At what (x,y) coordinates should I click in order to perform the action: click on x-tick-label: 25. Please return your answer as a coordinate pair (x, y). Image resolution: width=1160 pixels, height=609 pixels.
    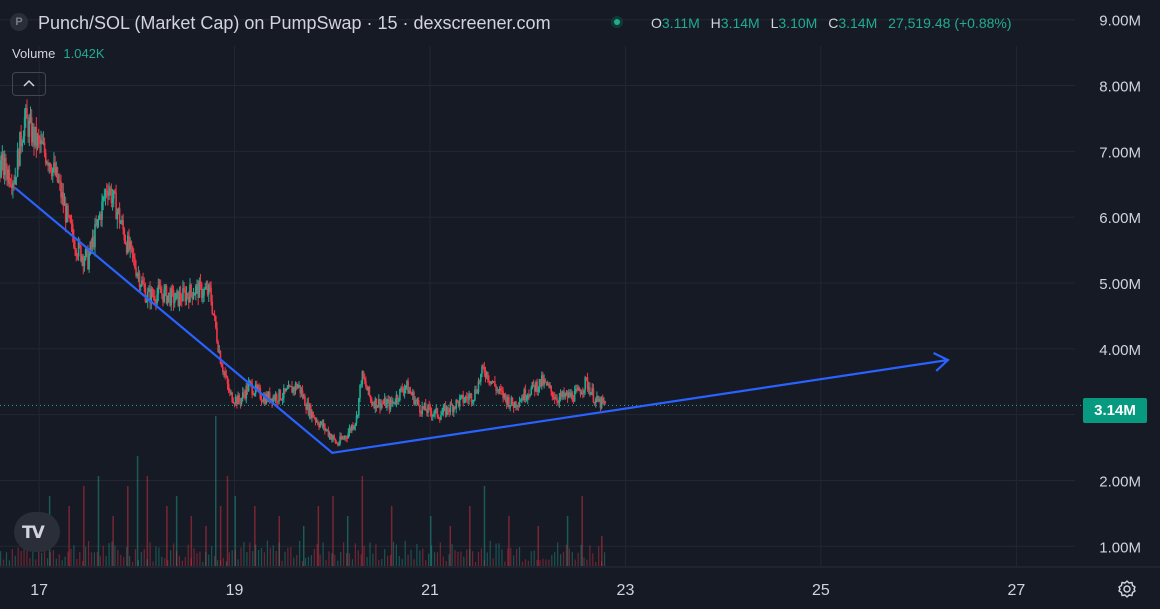
    Looking at the image, I should click on (821, 590).